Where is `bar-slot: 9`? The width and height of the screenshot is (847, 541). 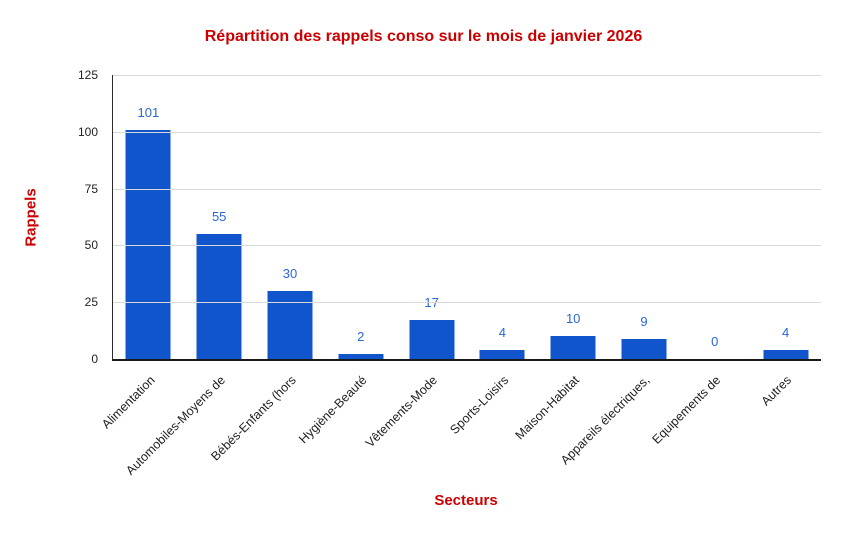
bar-slot: 9 is located at coordinates (644, 217).